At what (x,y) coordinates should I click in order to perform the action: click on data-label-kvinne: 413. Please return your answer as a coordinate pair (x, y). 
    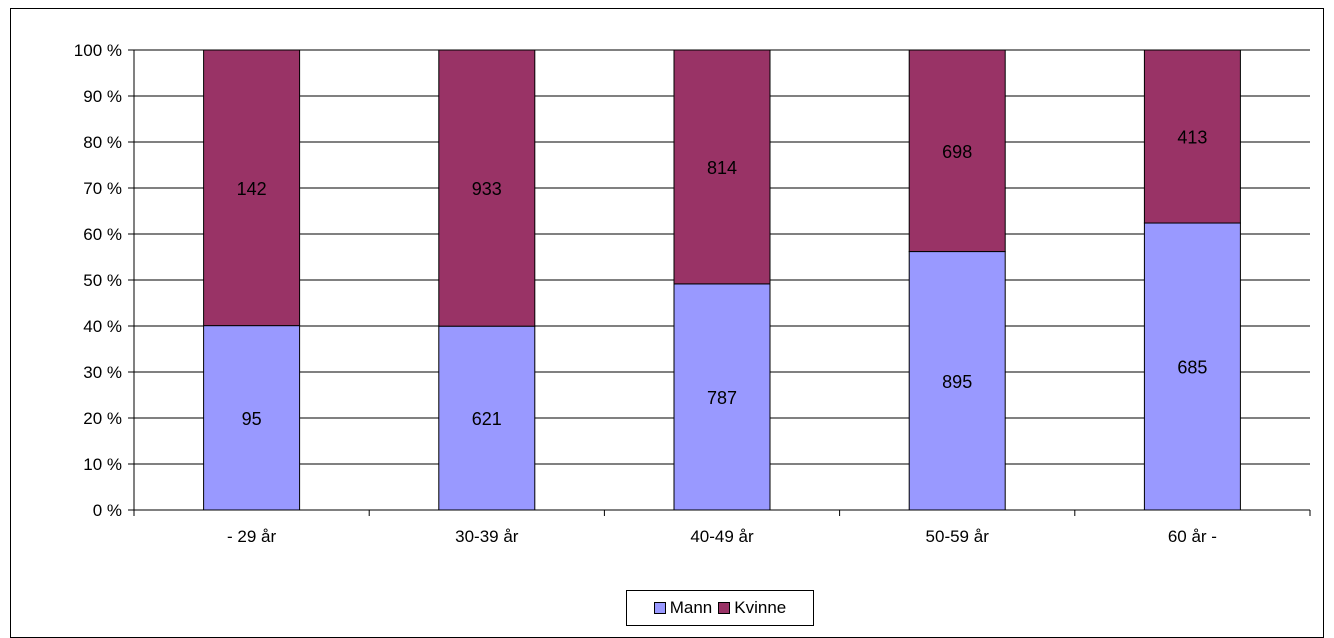
    Looking at the image, I should click on (1192, 138).